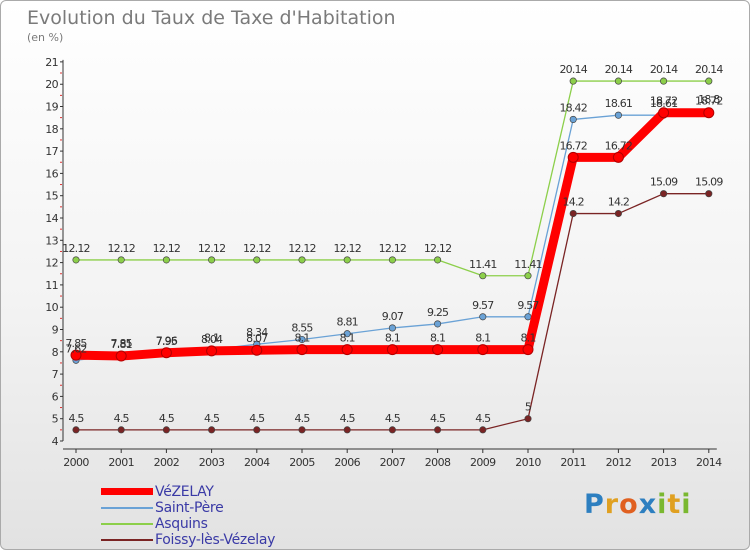 This screenshot has width=750, height=550. What do you see at coordinates (51, 196) in the screenshot?
I see `y-tick-label: 15` at bounding box center [51, 196].